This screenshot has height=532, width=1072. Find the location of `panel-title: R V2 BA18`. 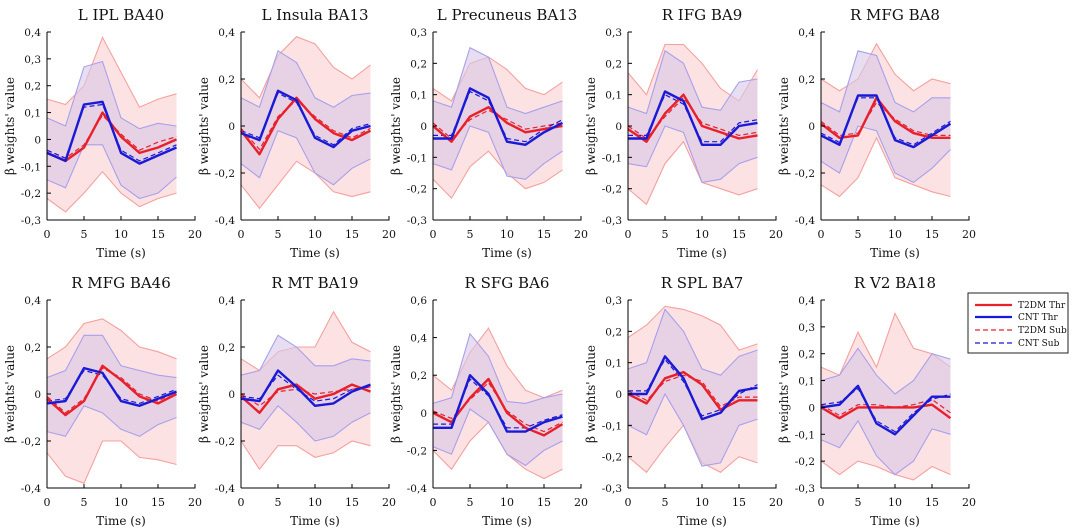

panel-title: R V2 BA18 is located at coordinates (895, 283).